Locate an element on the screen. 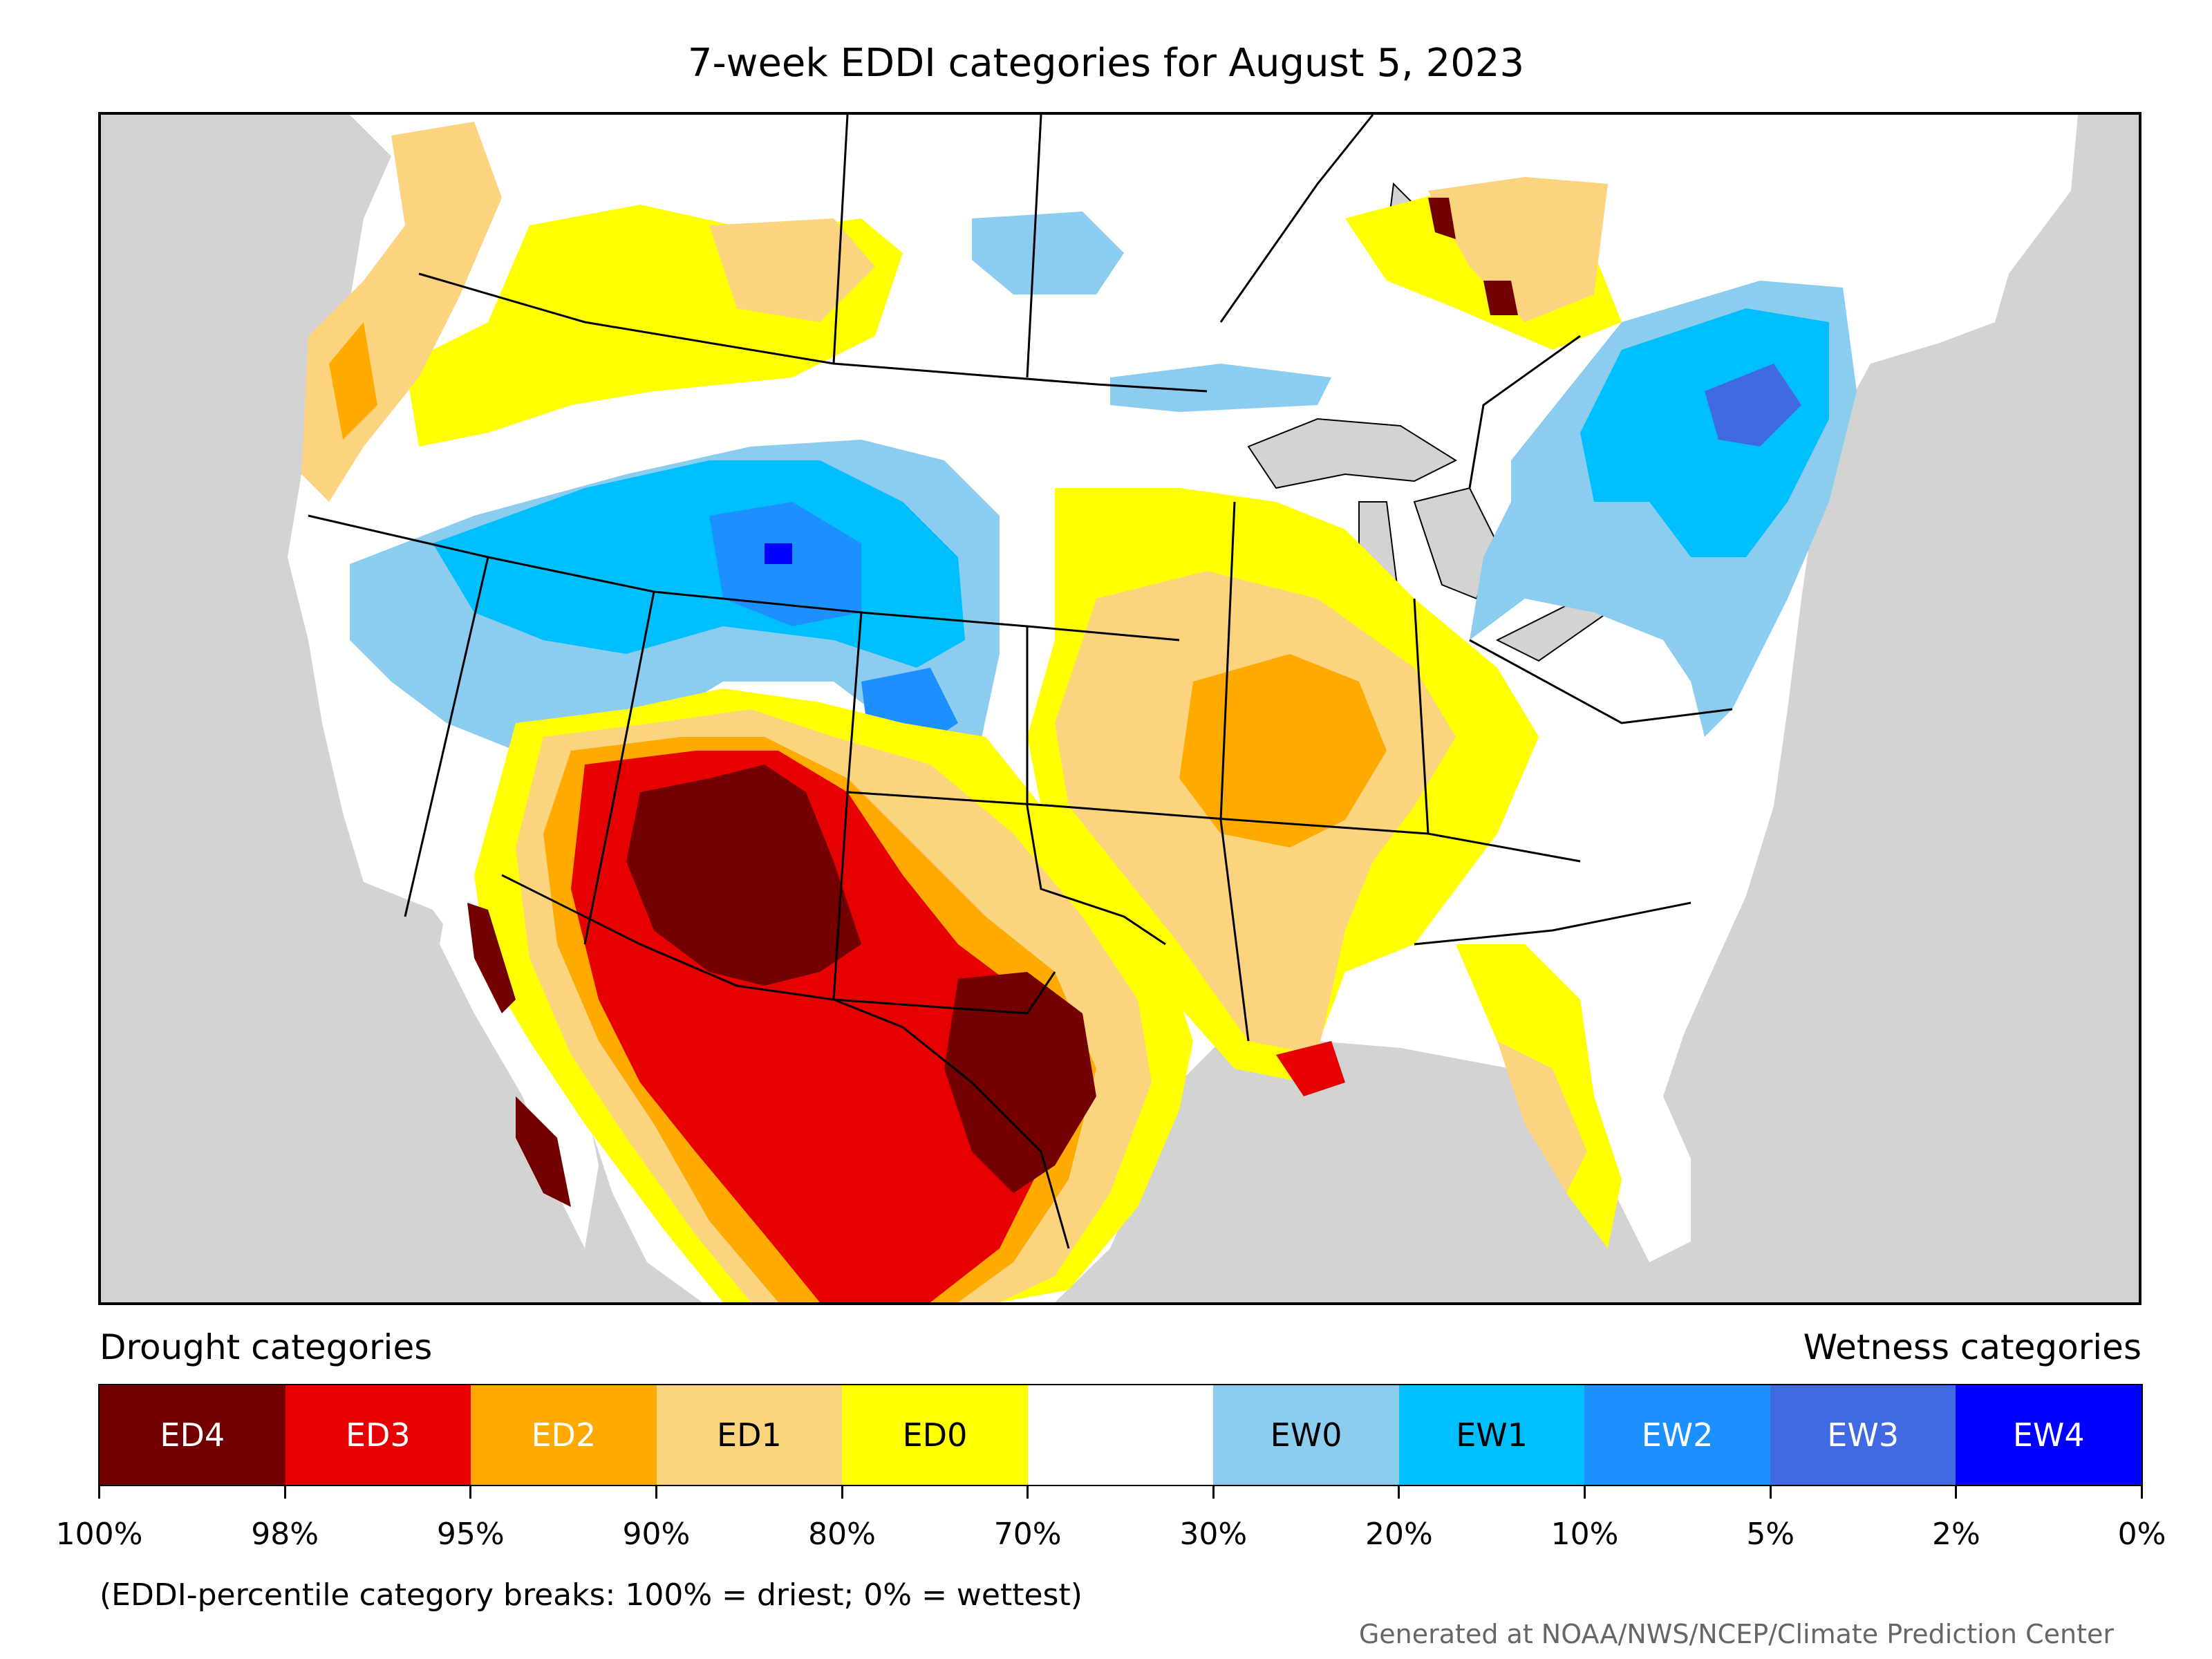  tick-label: 80% is located at coordinates (842, 1535).